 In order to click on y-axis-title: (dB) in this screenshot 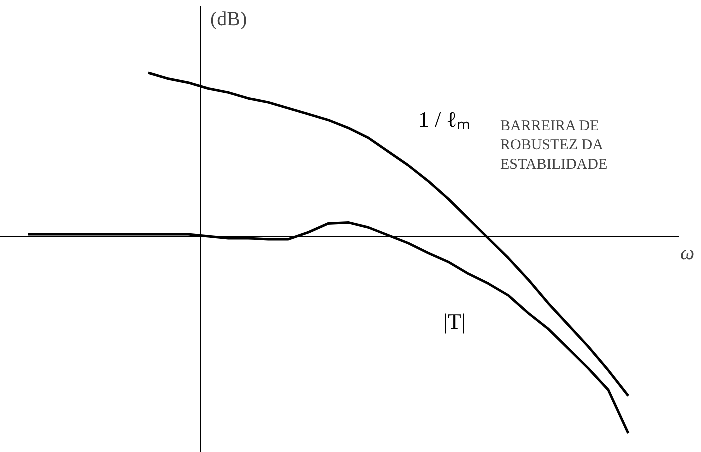, I will do `click(229, 19)`.